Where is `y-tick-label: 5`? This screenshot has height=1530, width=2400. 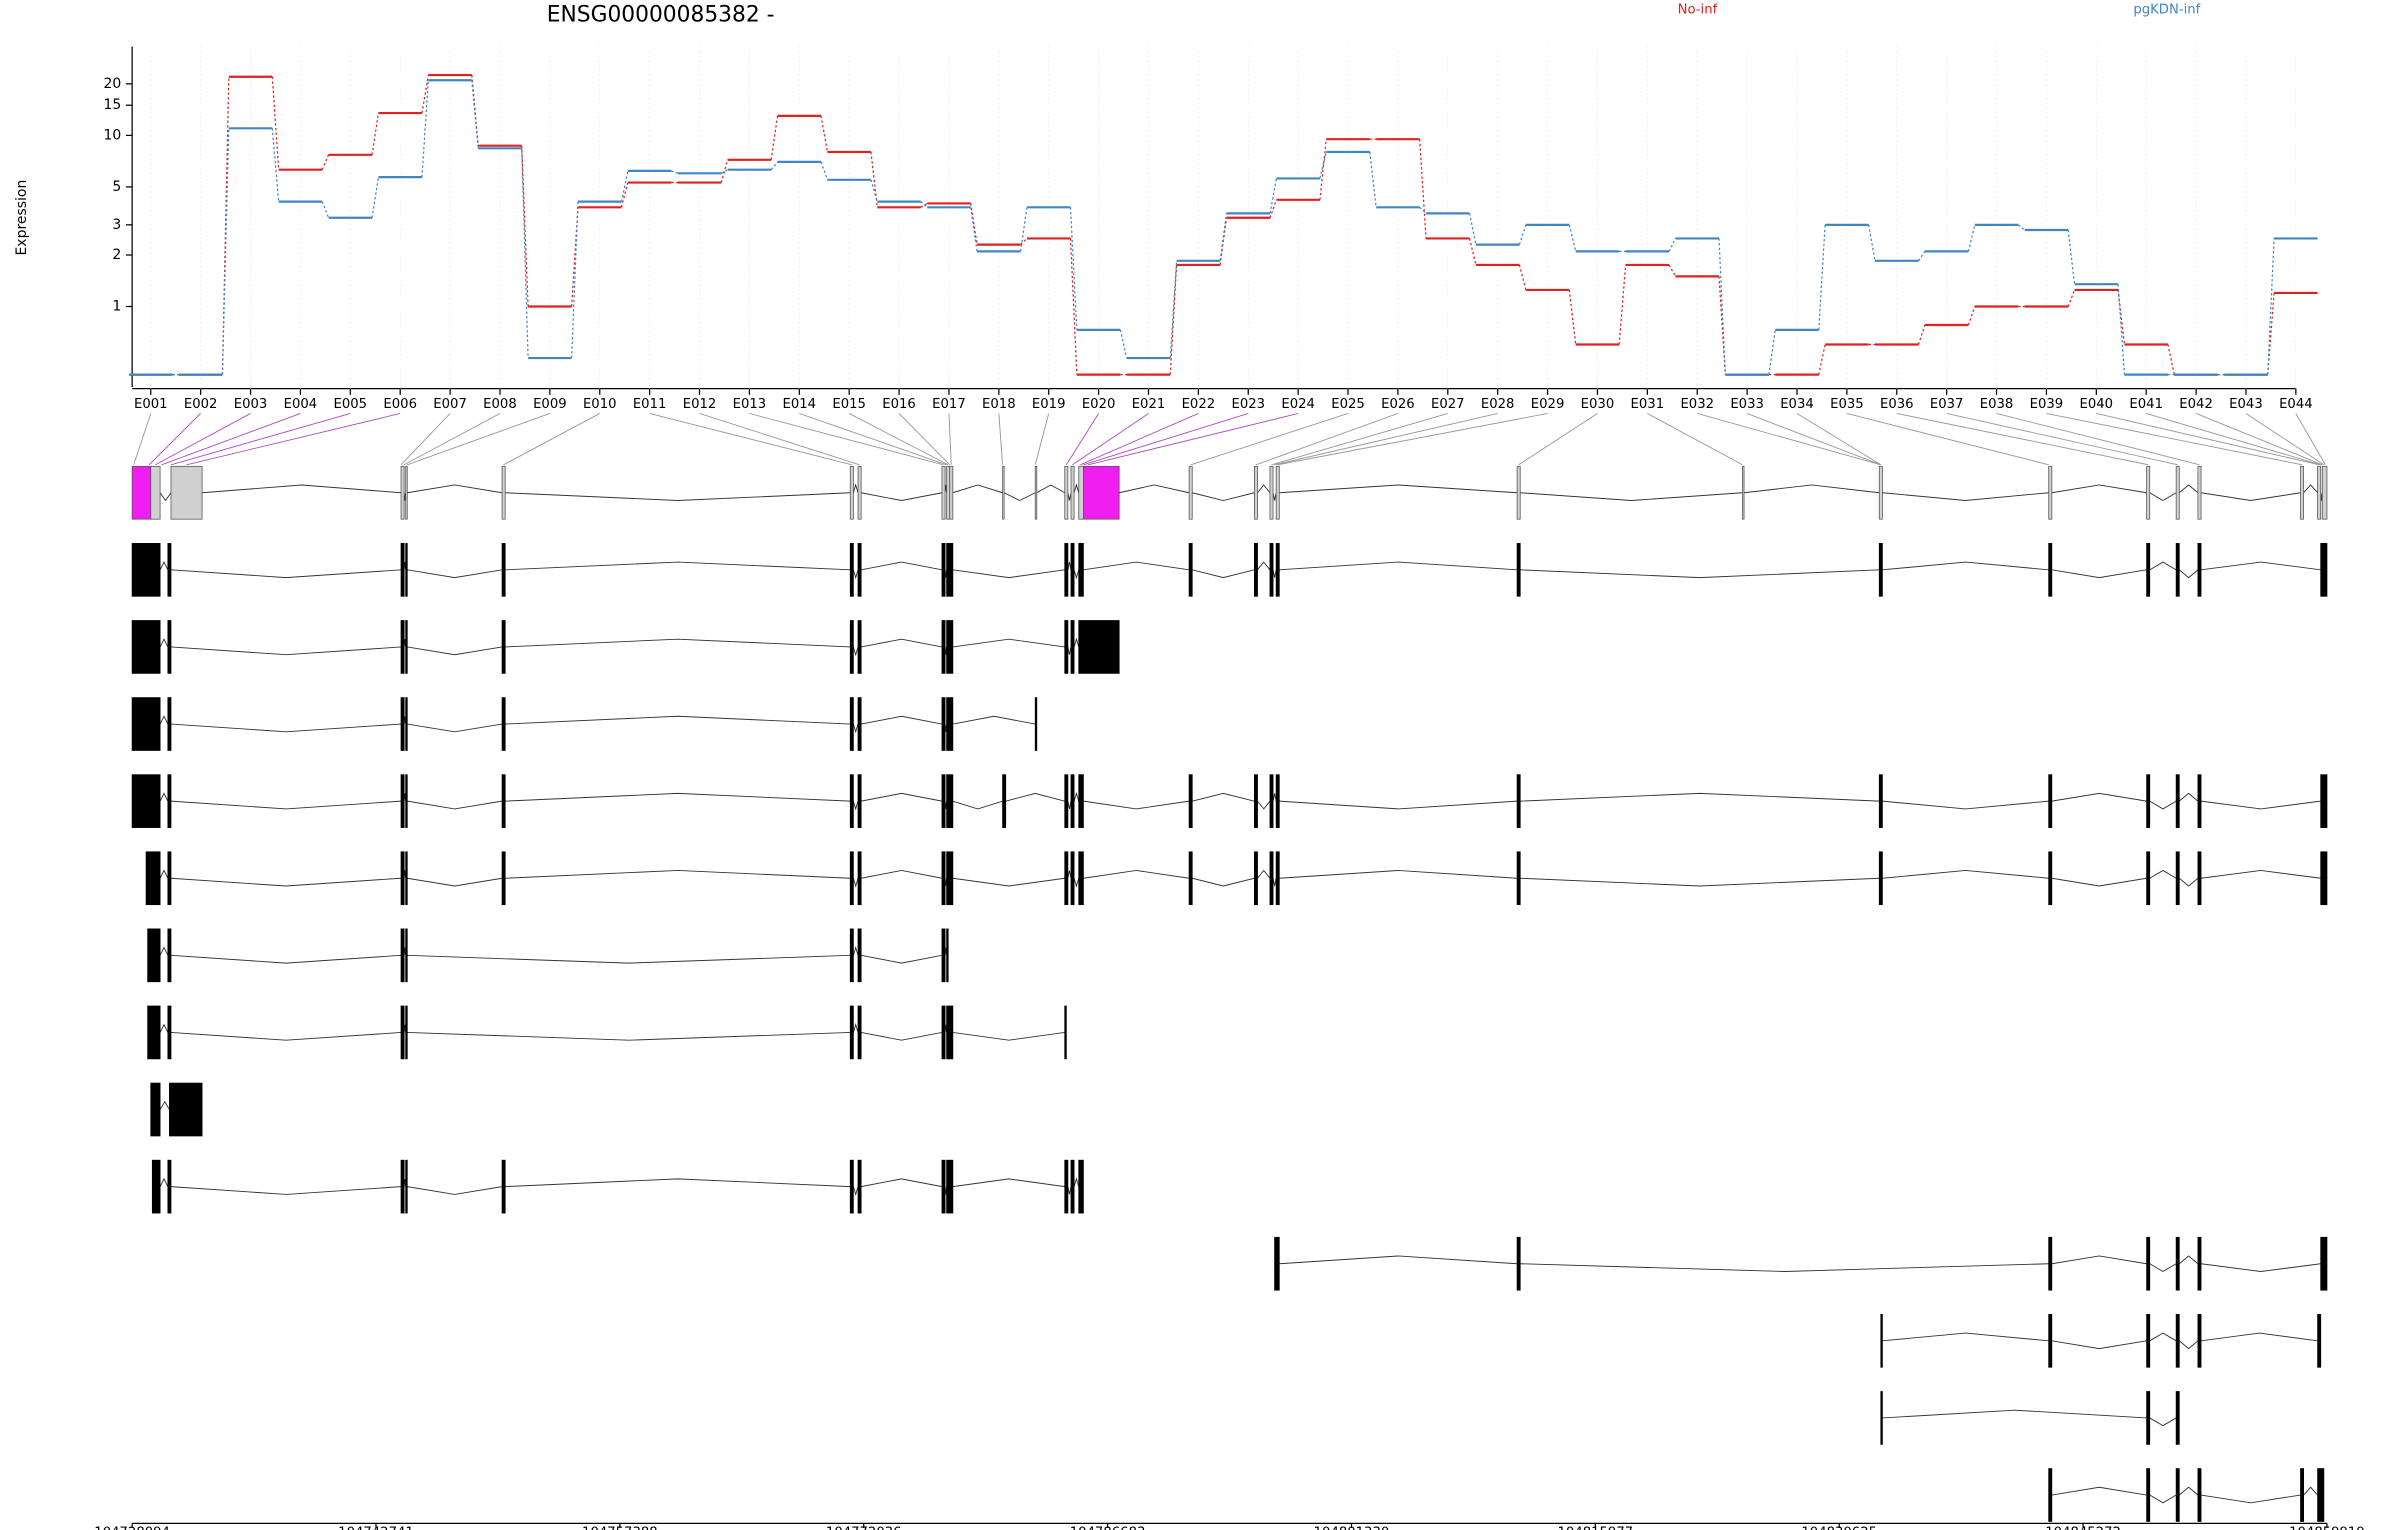 y-tick-label: 5 is located at coordinates (116, 187).